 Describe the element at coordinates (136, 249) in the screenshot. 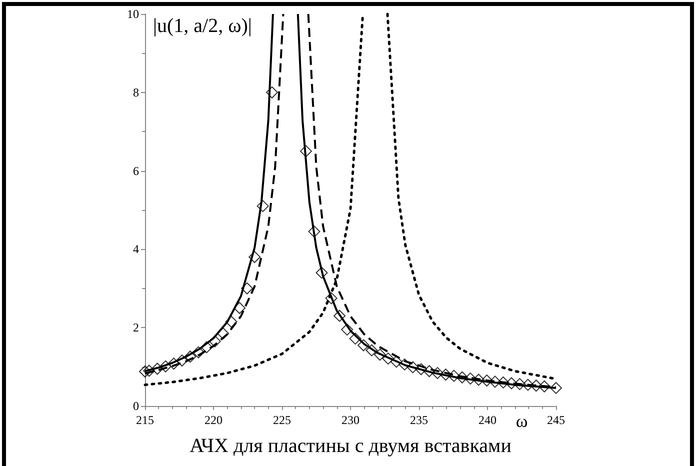

I see `y-tick-label: 4` at that location.